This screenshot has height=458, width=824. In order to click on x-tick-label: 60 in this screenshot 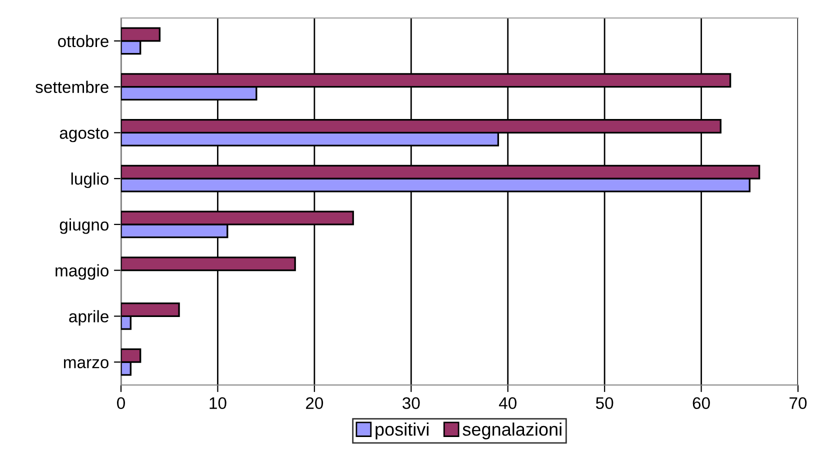, I will do `click(701, 403)`.